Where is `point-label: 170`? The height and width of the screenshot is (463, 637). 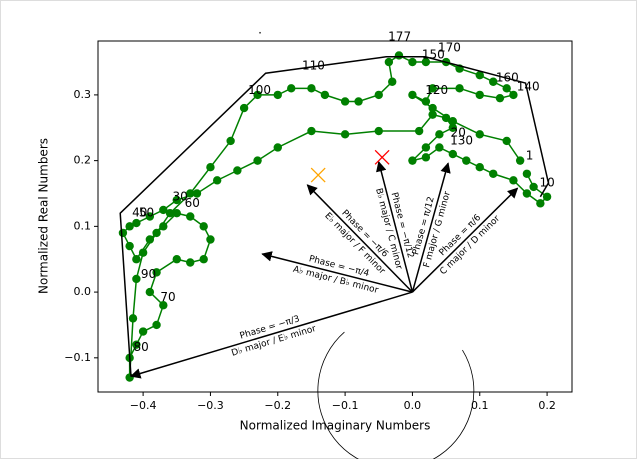
point-label: 170 is located at coordinates (449, 48).